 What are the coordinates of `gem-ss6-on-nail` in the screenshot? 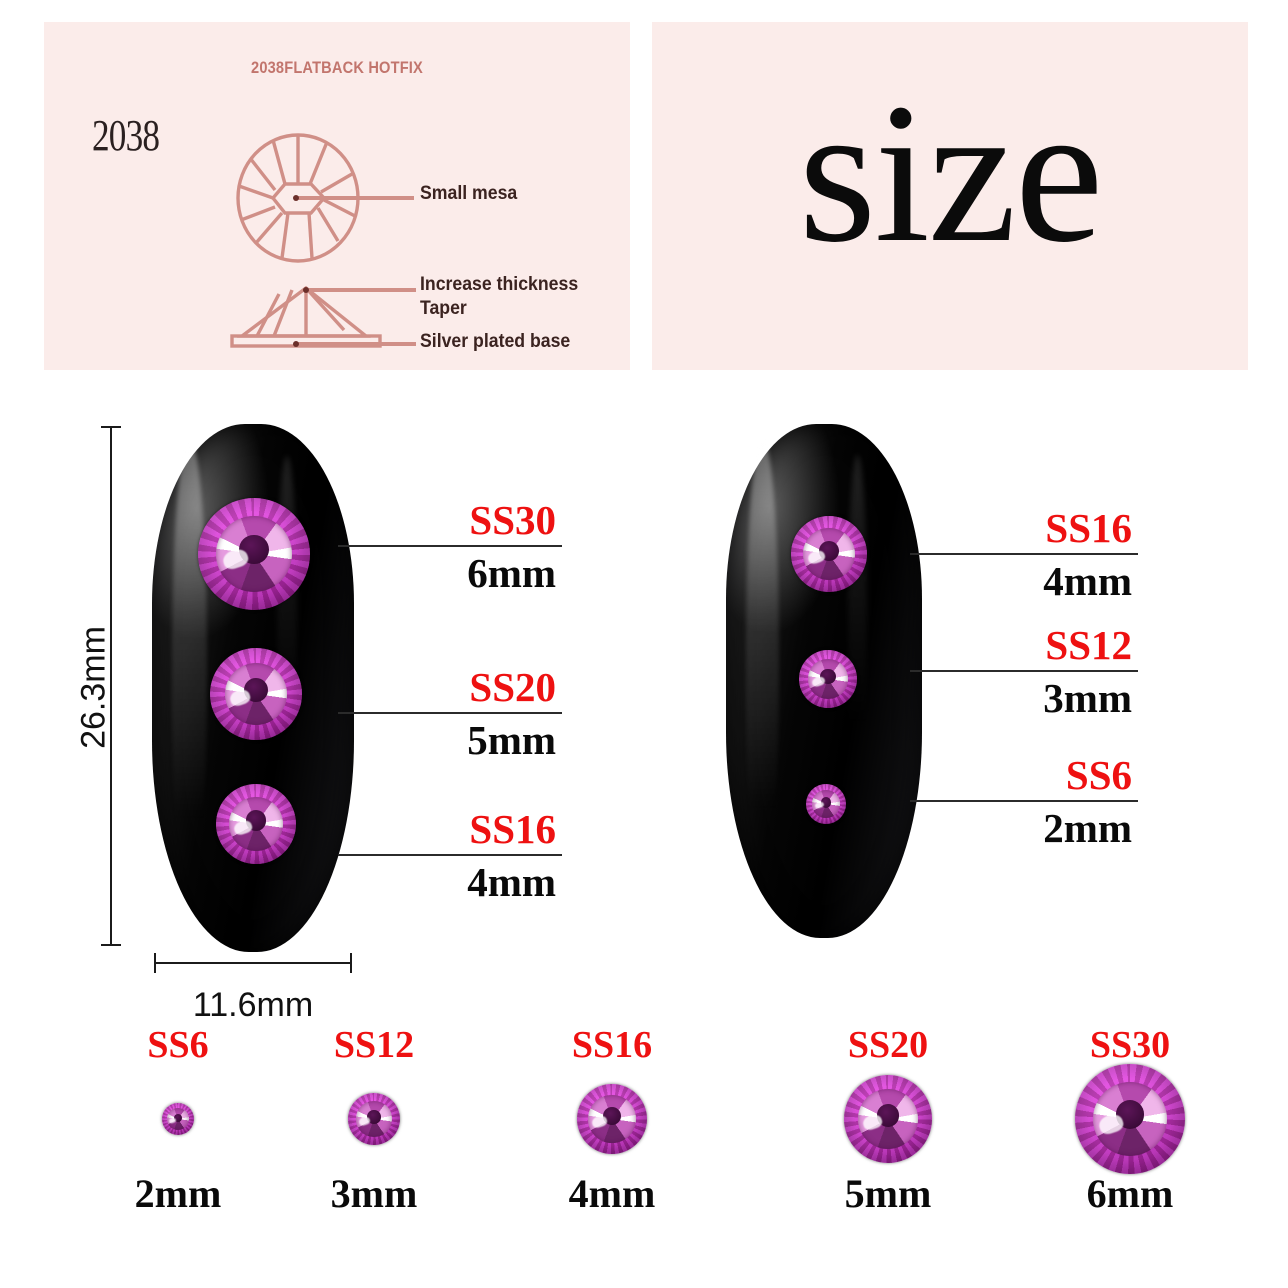 It's located at (826, 804).